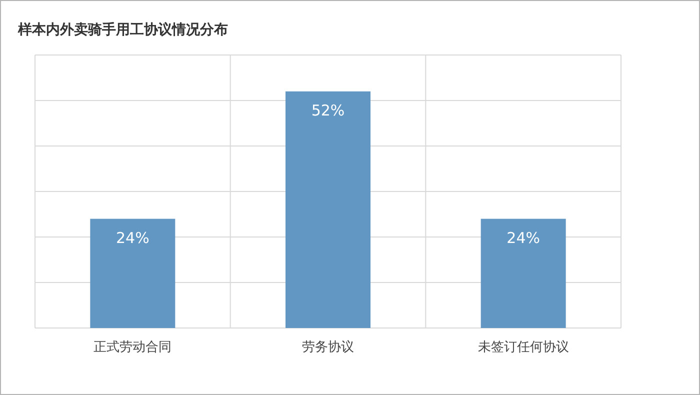 Image resolution: width=700 pixels, height=395 pixels. I want to click on x-tick-label: 正式劳动合同, so click(133, 347).